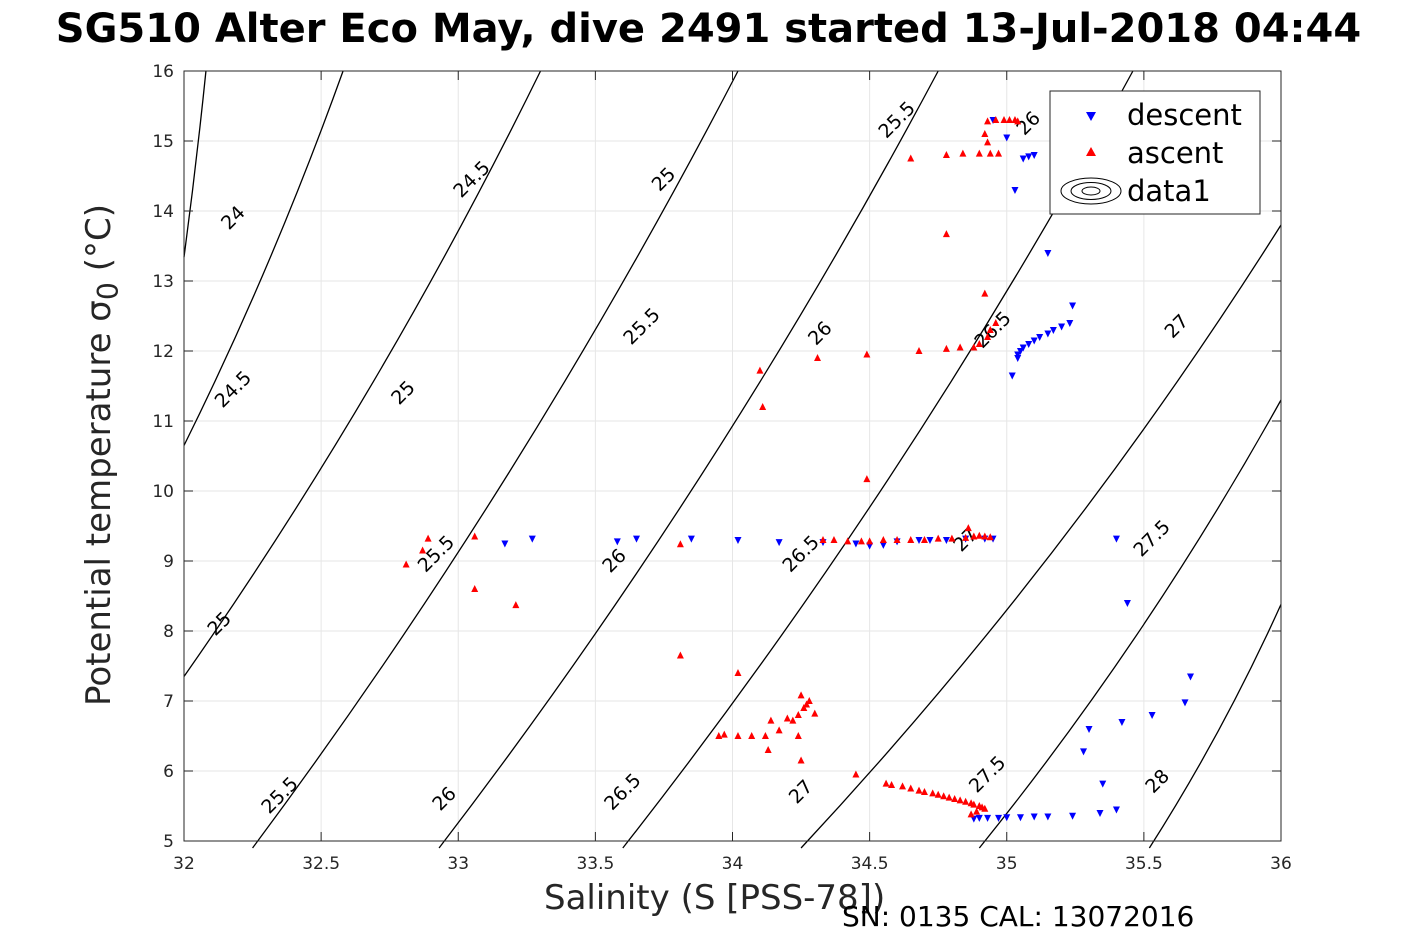 The image size is (1417, 945). Describe the element at coordinates (870, 864) in the screenshot. I see `x-tick-label: 34.5` at that location.